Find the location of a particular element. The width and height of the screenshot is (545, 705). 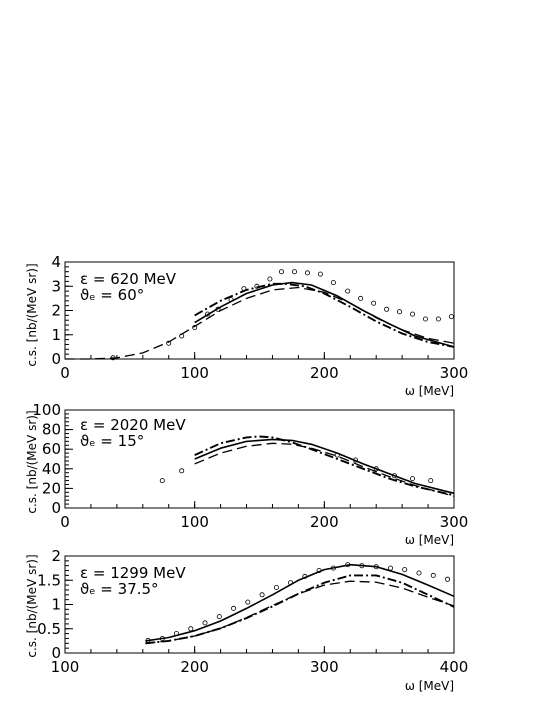

plot-frame is located at coordinates (259, 459).